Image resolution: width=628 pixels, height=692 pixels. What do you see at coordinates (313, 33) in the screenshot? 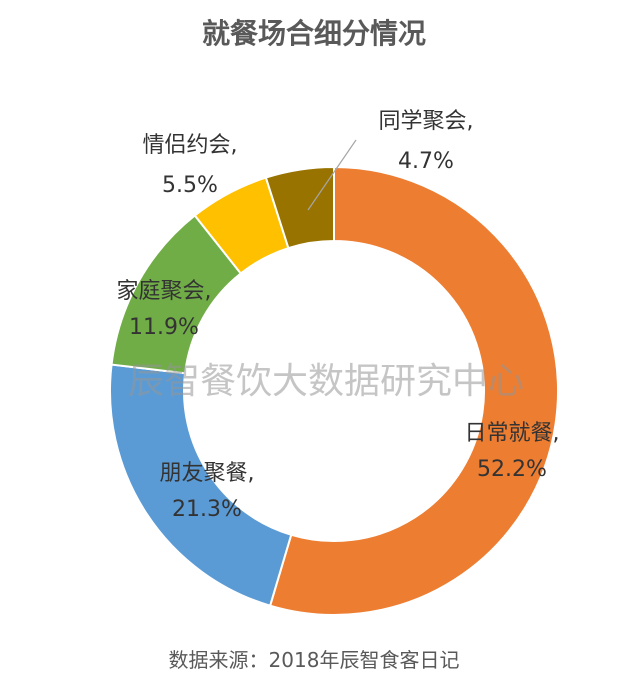
I see `chart-title: 就餐场合细分情况` at bounding box center [313, 33].